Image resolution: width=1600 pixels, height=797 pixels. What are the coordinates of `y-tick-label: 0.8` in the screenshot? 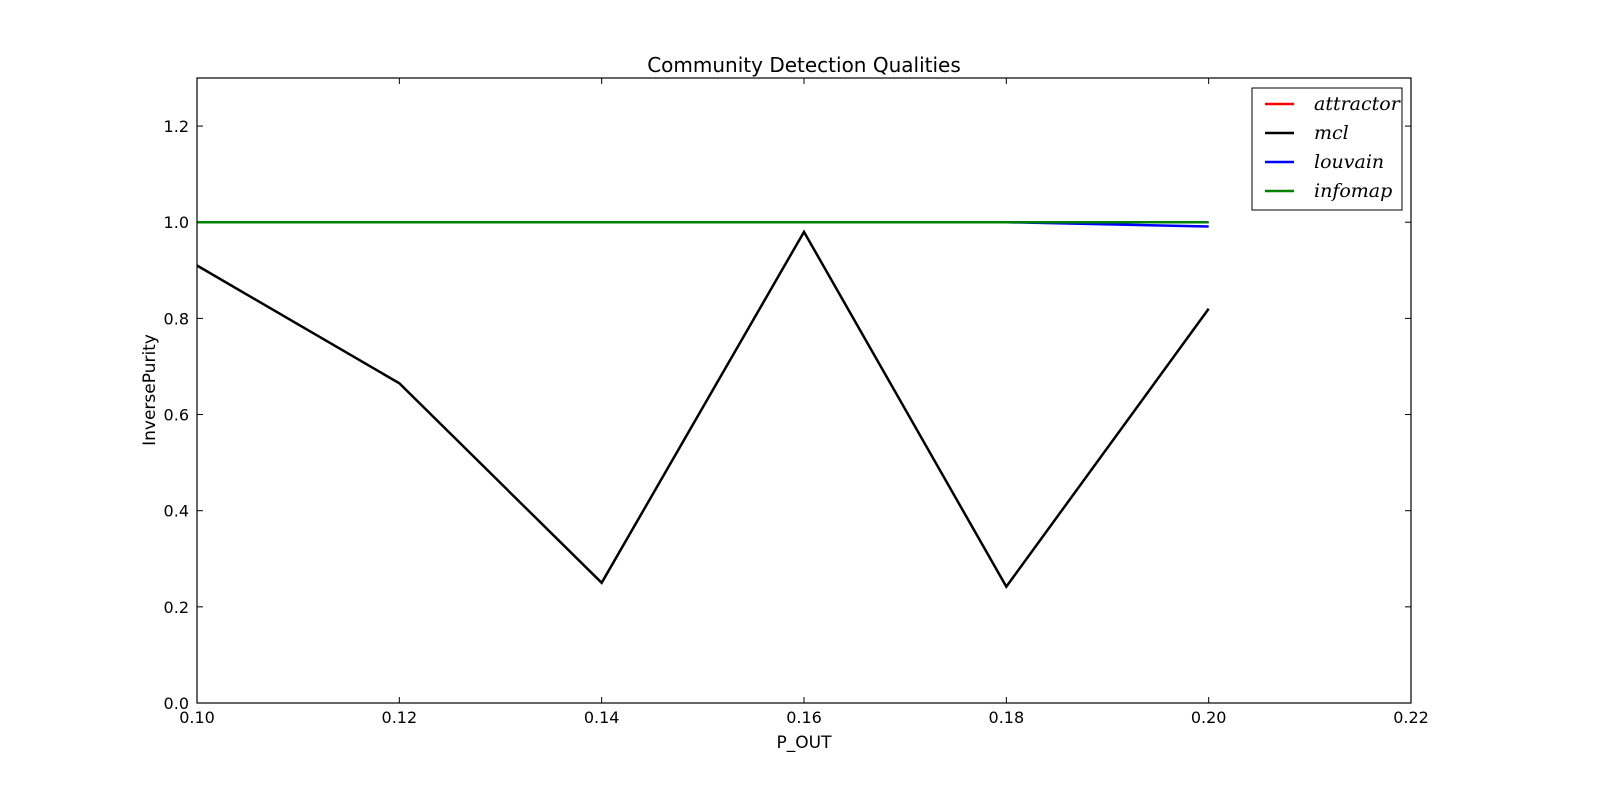 It's located at (176, 318).